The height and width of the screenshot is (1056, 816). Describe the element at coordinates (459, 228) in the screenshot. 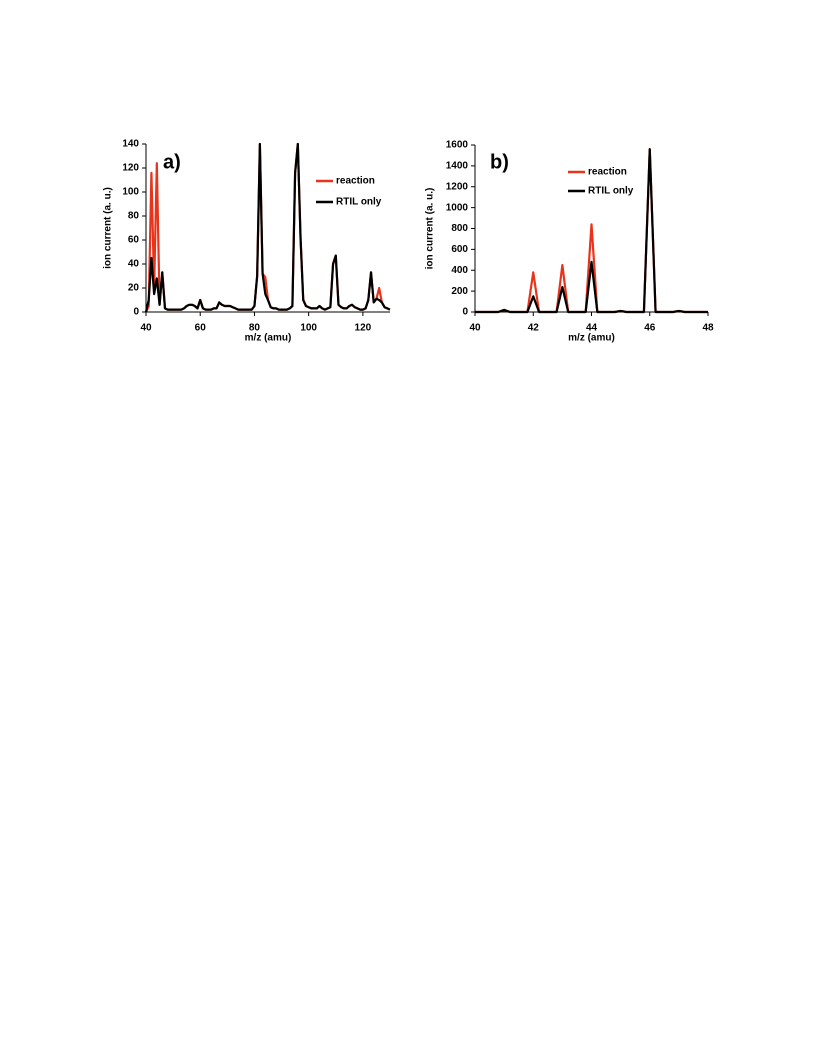

I see `y-tick-label: 800` at that location.